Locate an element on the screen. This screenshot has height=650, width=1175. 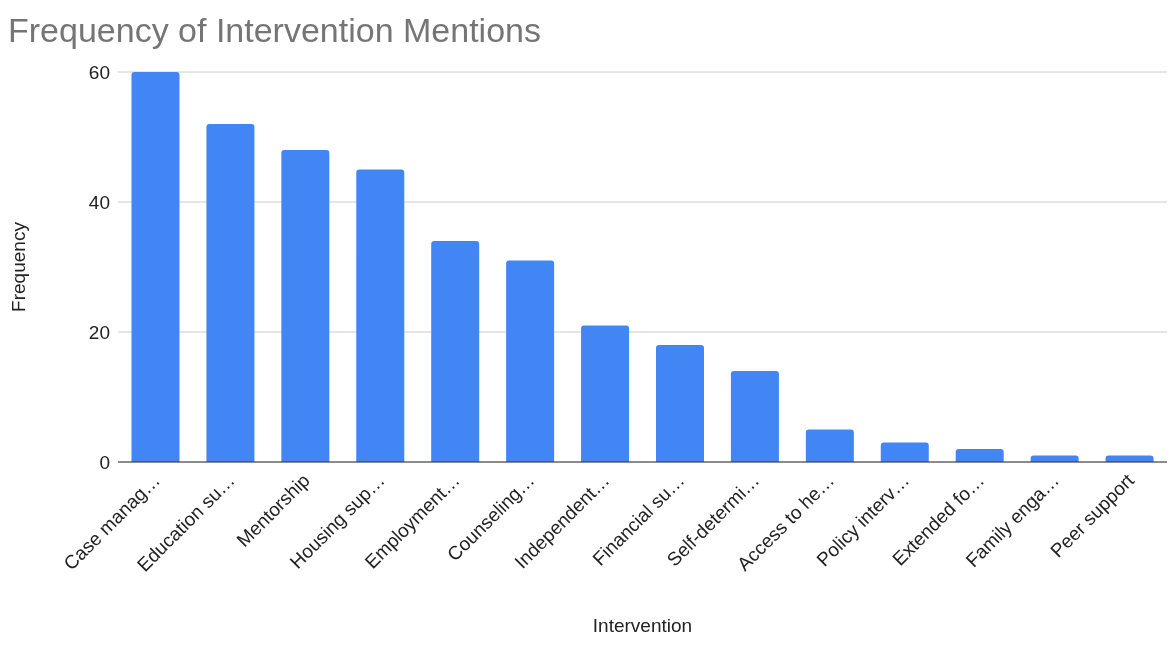
chart-title: Frequency of Intervention Mentions is located at coordinates (275, 30).